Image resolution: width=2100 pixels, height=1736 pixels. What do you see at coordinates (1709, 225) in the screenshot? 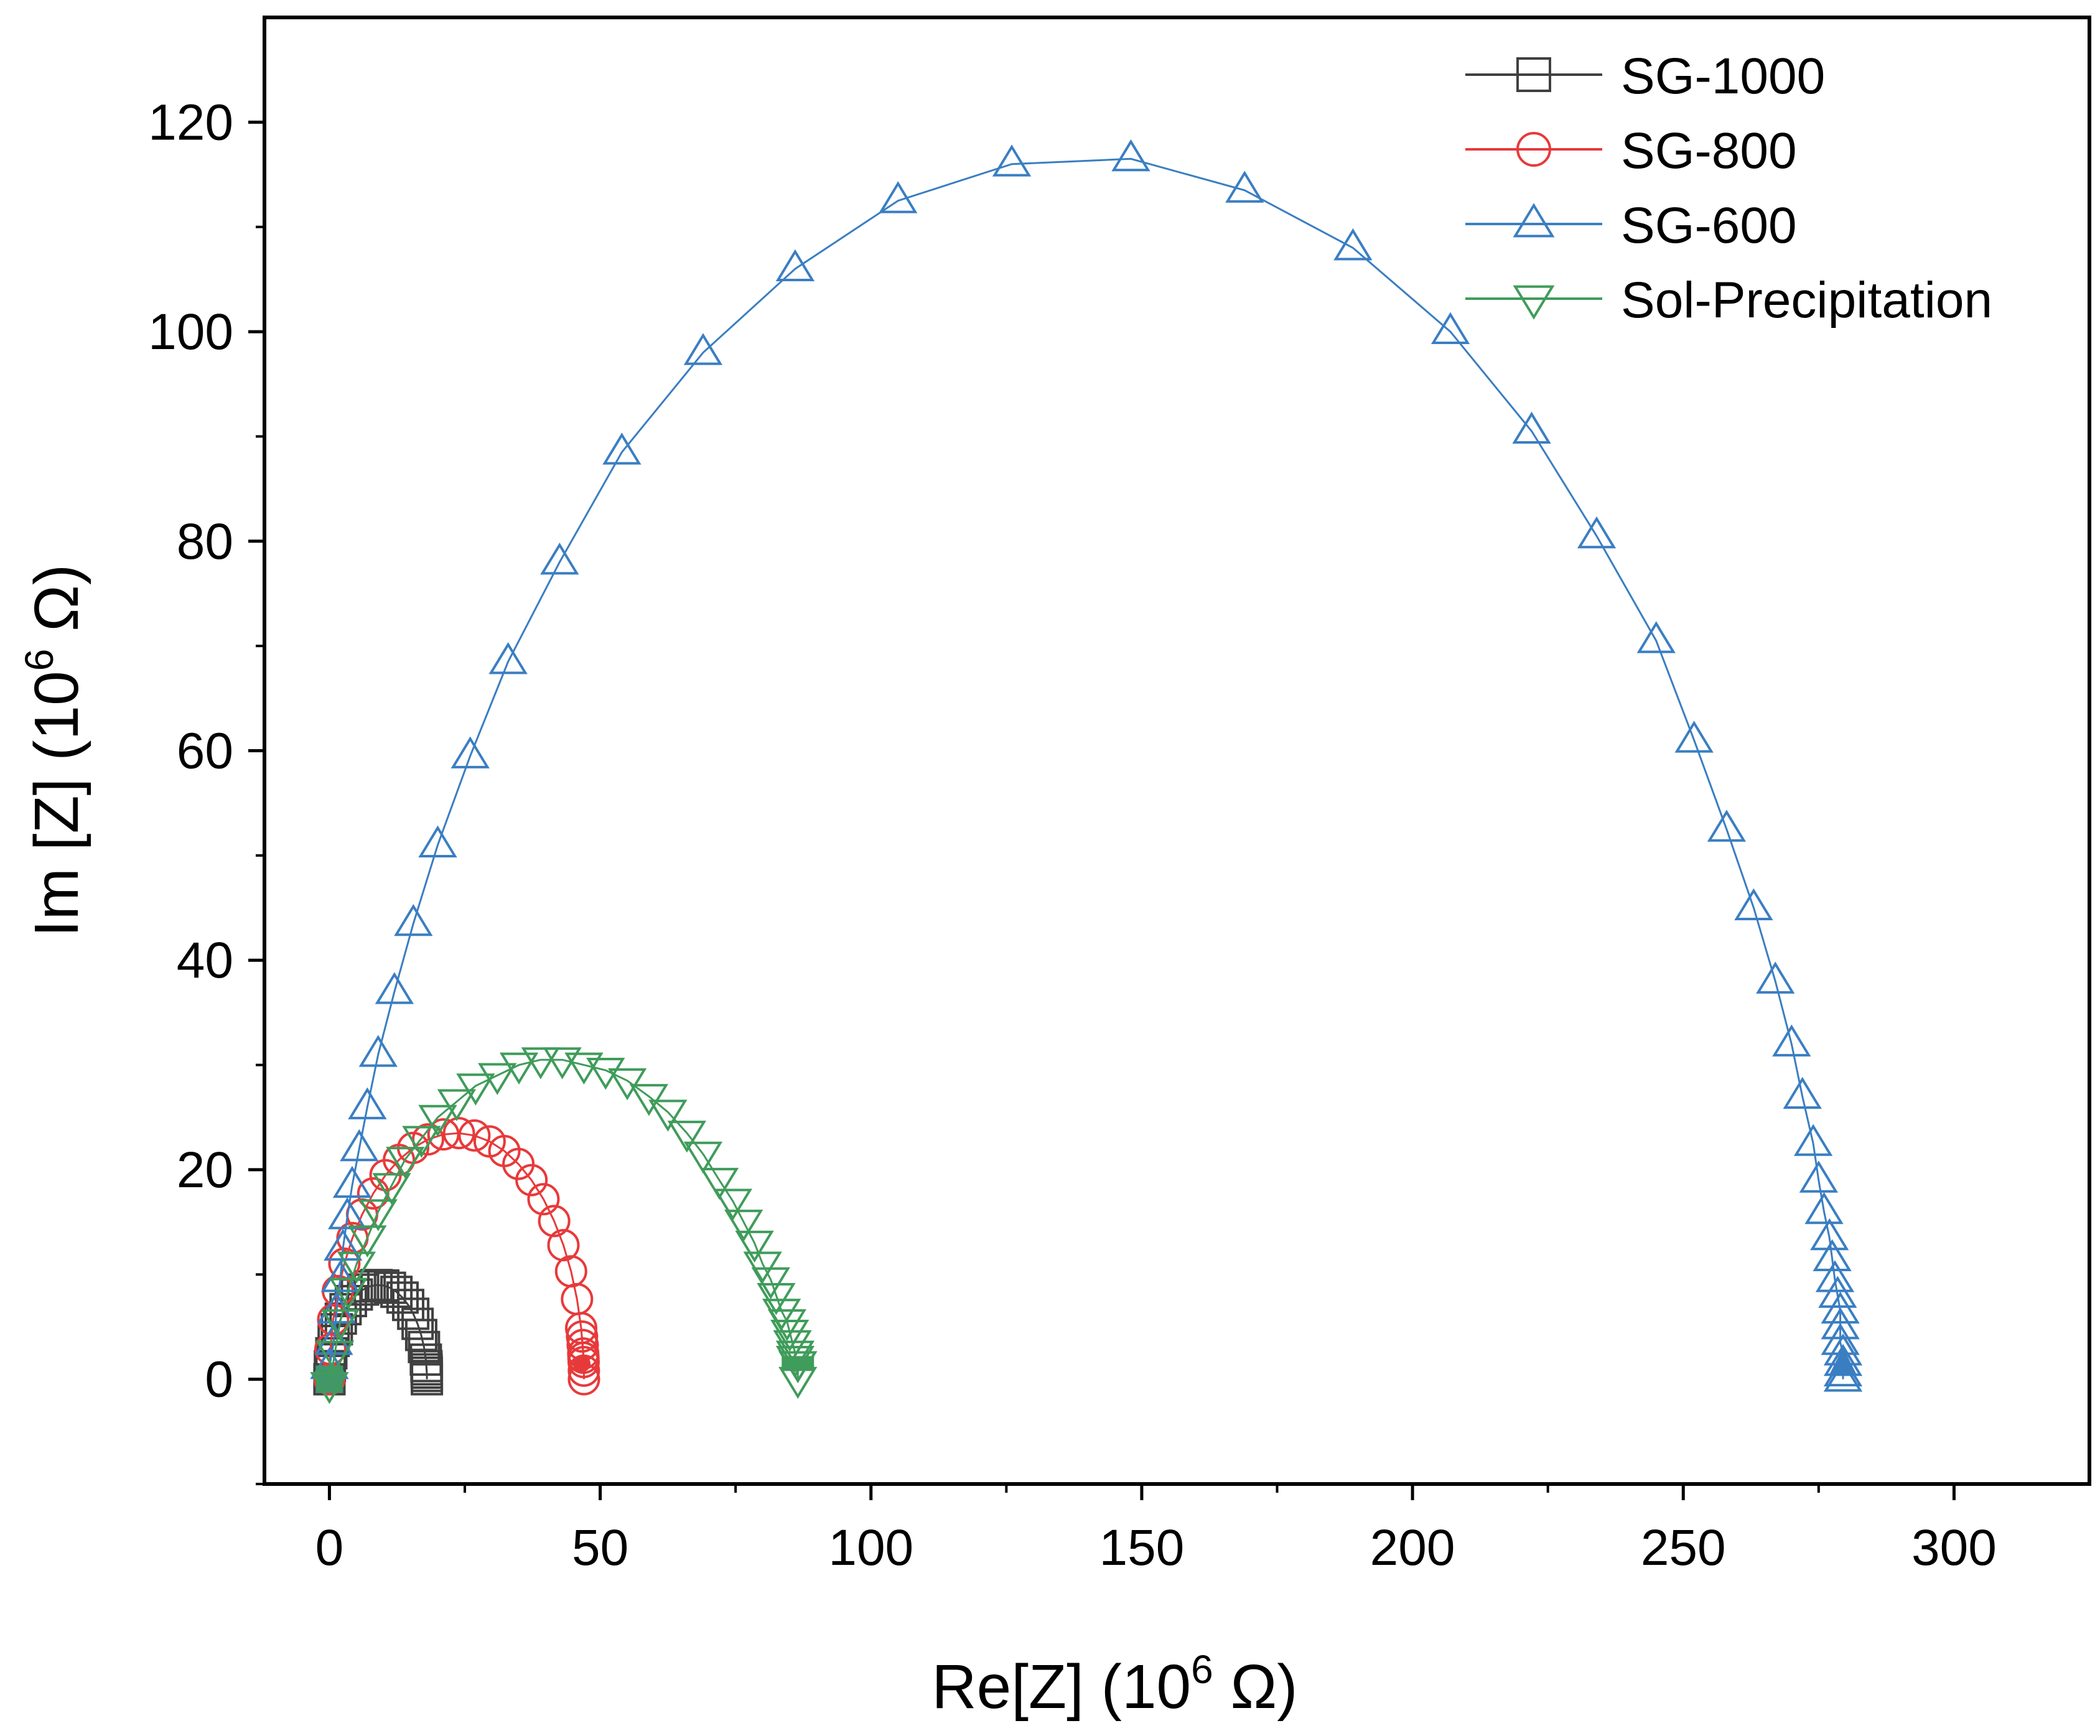
I see `legend-label: SG-600` at bounding box center [1709, 225].